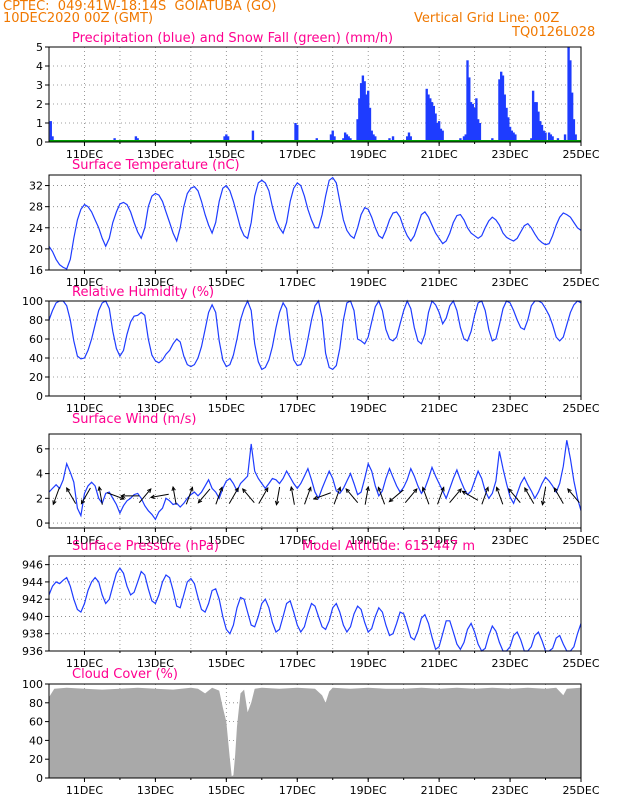 This screenshot has width=618, height=800. What do you see at coordinates (226, 540) in the screenshot?
I see `wind-xtick-label: 15DEC` at bounding box center [226, 540].